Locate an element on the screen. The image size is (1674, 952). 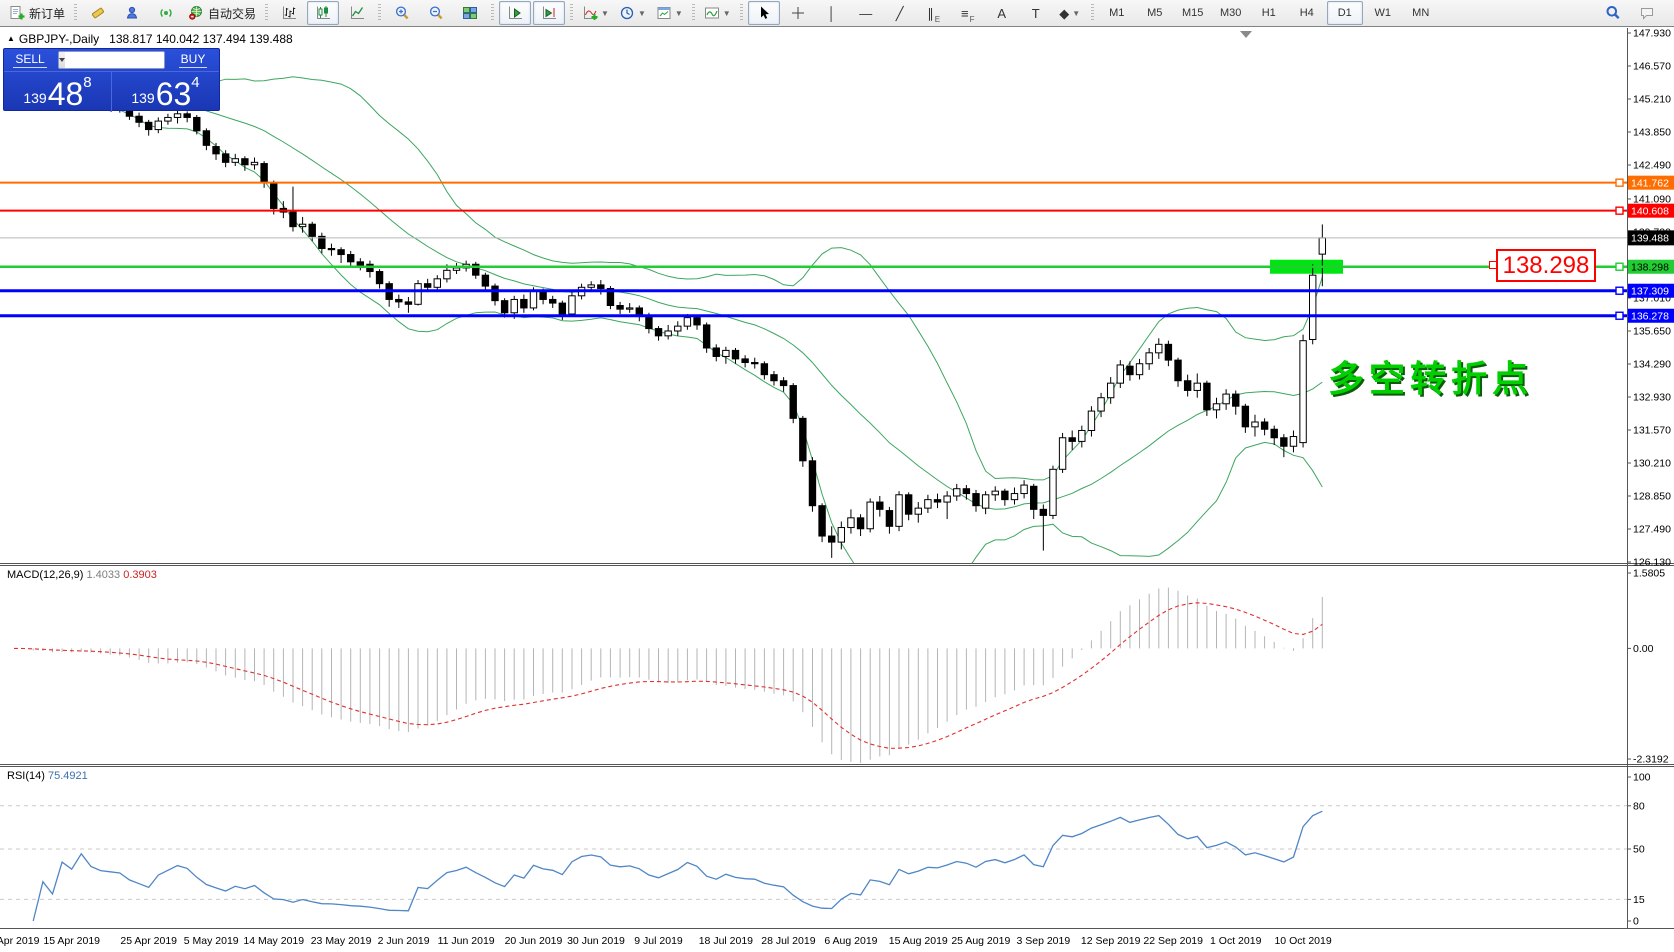
buy-button: BUY is located at coordinates (193, 60).